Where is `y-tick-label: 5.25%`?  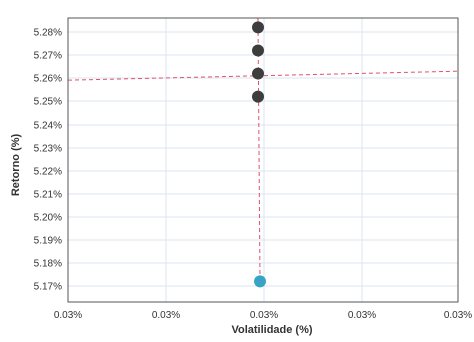
y-tick-label: 5.25% is located at coordinates (48, 102).